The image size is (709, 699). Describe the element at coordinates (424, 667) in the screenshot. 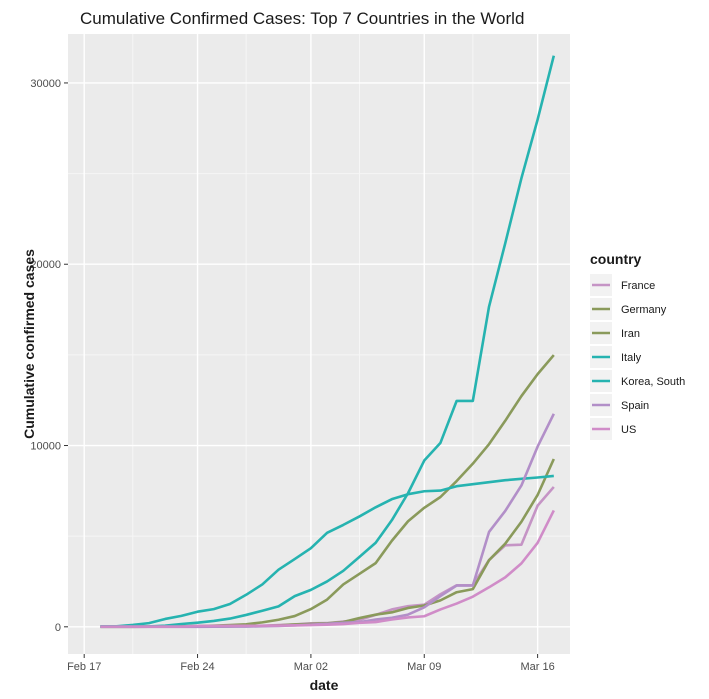

I see `x-tick-label: Mar 09` at that location.